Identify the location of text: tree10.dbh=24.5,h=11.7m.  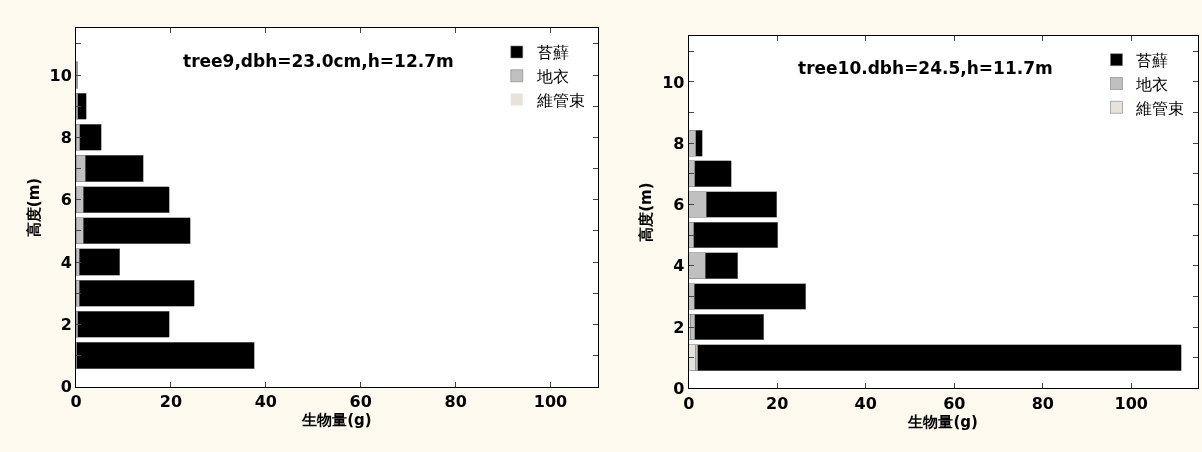
(925, 68).